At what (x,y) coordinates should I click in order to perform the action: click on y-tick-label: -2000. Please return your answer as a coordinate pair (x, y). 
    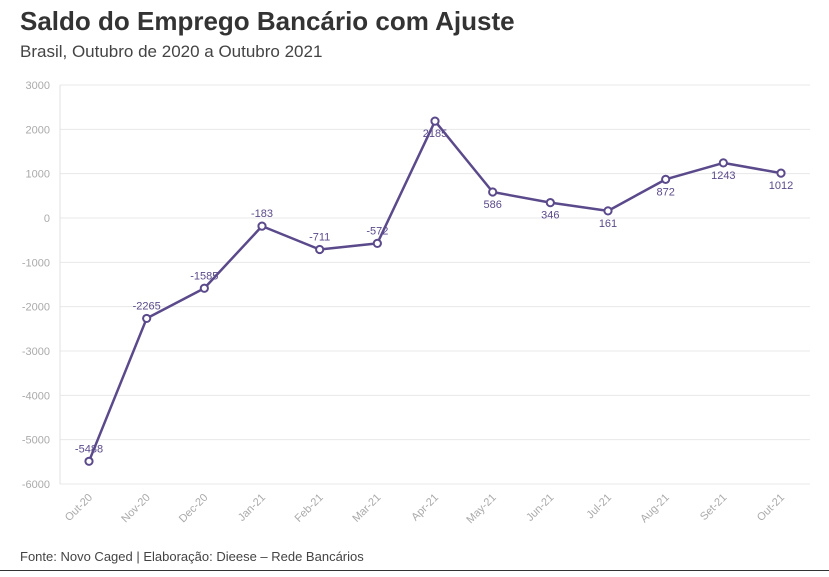
    Looking at the image, I should click on (36, 308).